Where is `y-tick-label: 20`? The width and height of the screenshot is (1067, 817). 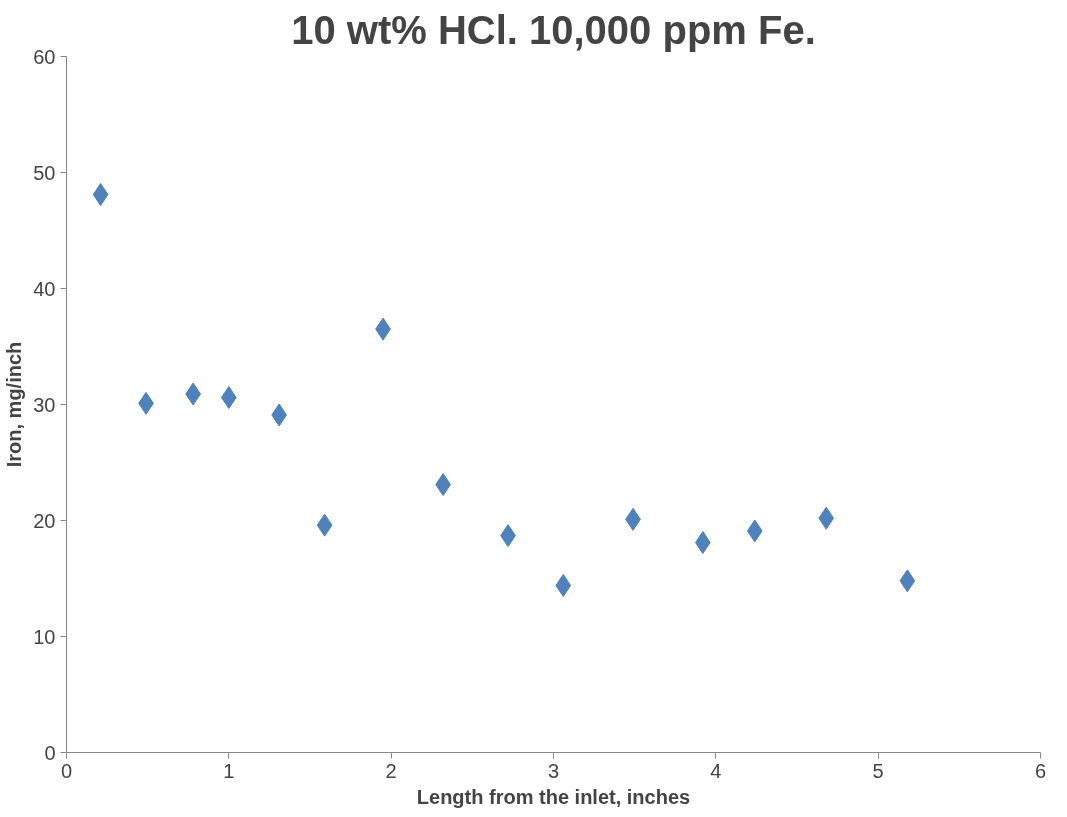
y-tick-label: 20 is located at coordinates (44, 520).